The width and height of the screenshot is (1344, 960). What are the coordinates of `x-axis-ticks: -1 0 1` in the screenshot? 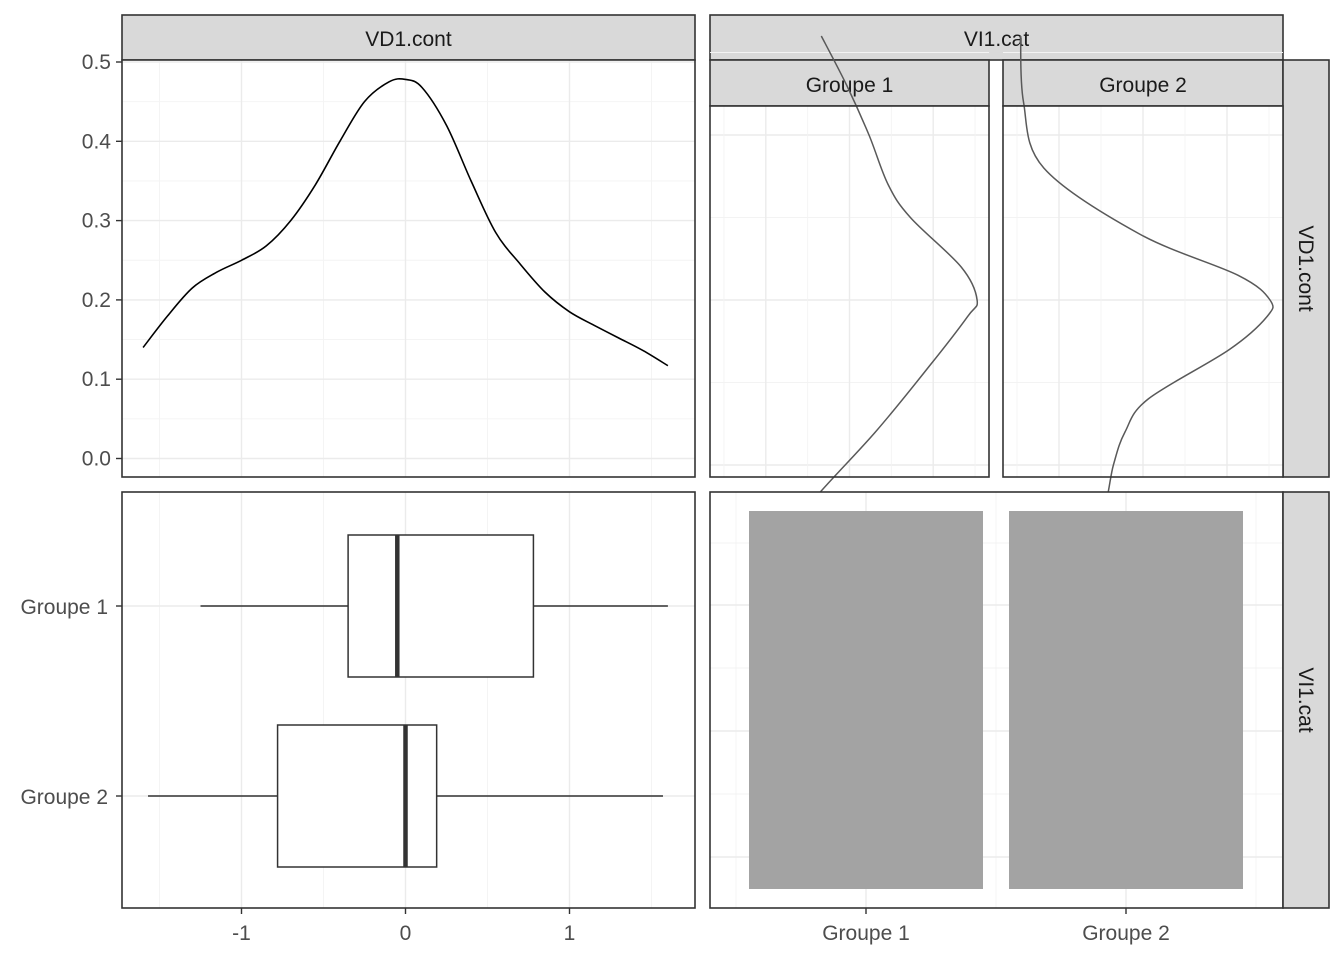 It's located at (403, 926).